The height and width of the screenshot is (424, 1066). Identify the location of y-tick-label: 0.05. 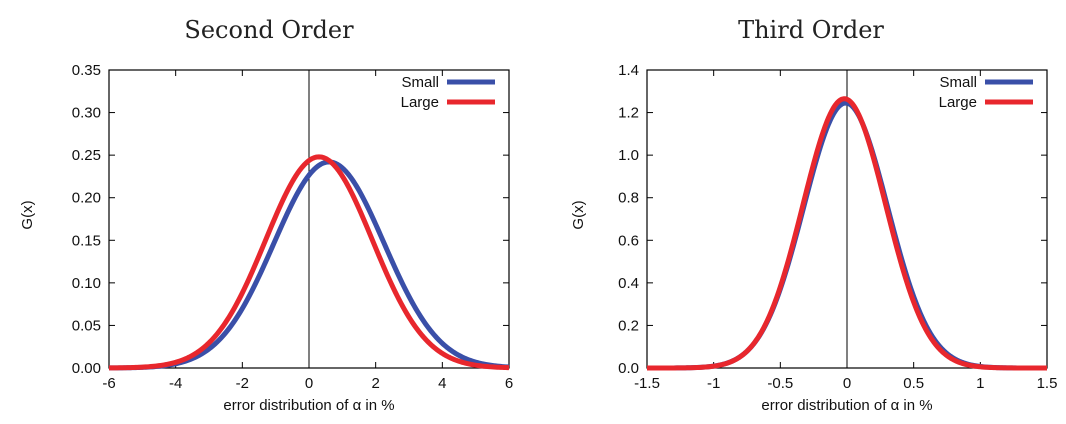
(86, 325).